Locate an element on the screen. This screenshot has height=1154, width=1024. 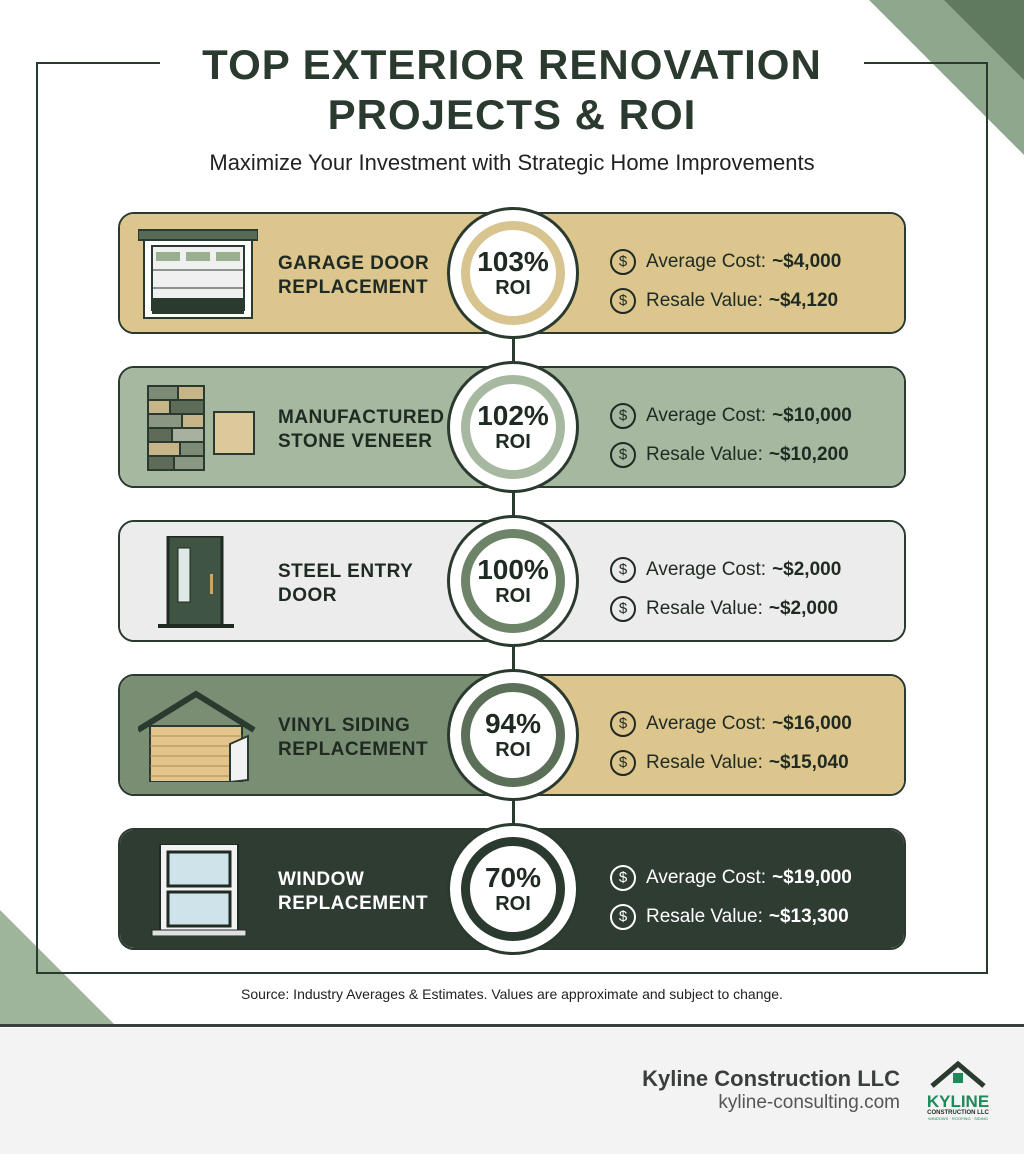
cost-value: ~$19,000 is located at coordinates (812, 877).